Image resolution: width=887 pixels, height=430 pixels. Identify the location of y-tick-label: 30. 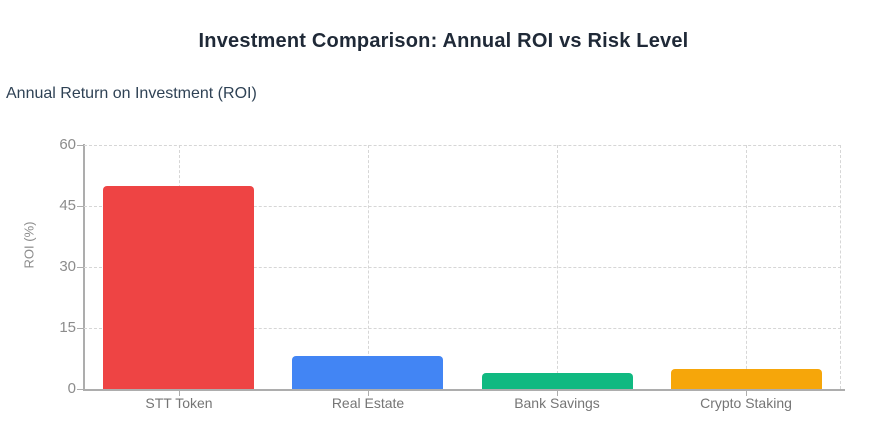
(67, 266).